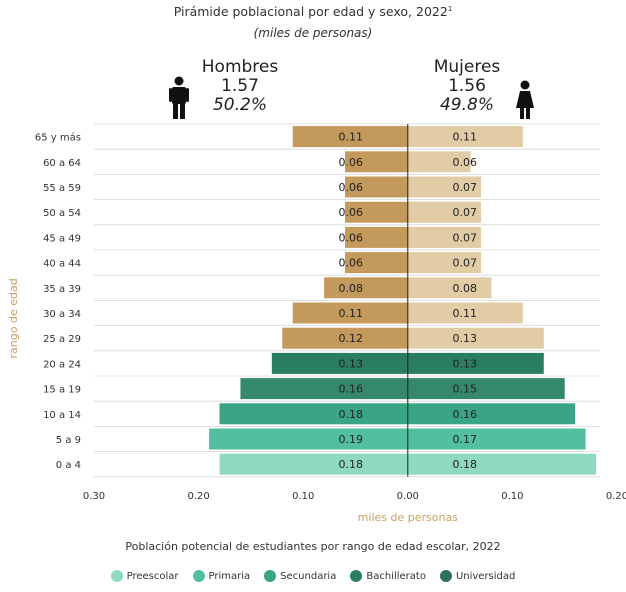 This screenshot has height=592, width=626. I want to click on y-tick-label: 50 a 54, so click(62, 213).